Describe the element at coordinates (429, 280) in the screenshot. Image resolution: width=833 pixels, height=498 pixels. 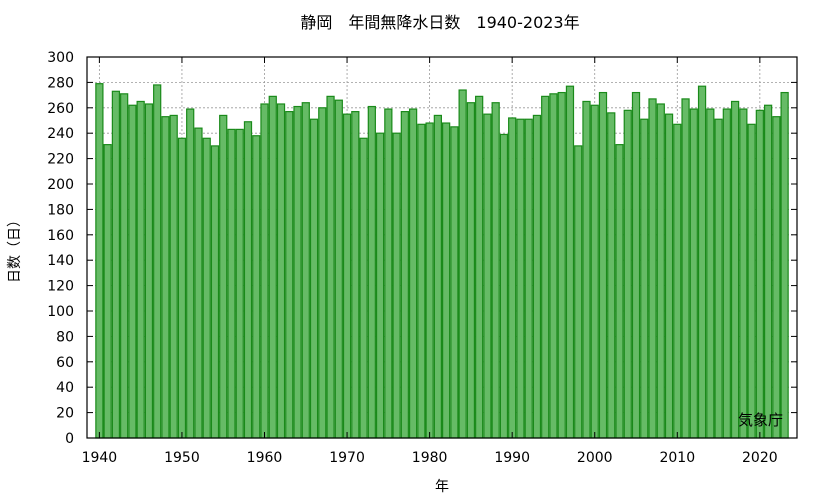
I see `bar-1980` at that location.